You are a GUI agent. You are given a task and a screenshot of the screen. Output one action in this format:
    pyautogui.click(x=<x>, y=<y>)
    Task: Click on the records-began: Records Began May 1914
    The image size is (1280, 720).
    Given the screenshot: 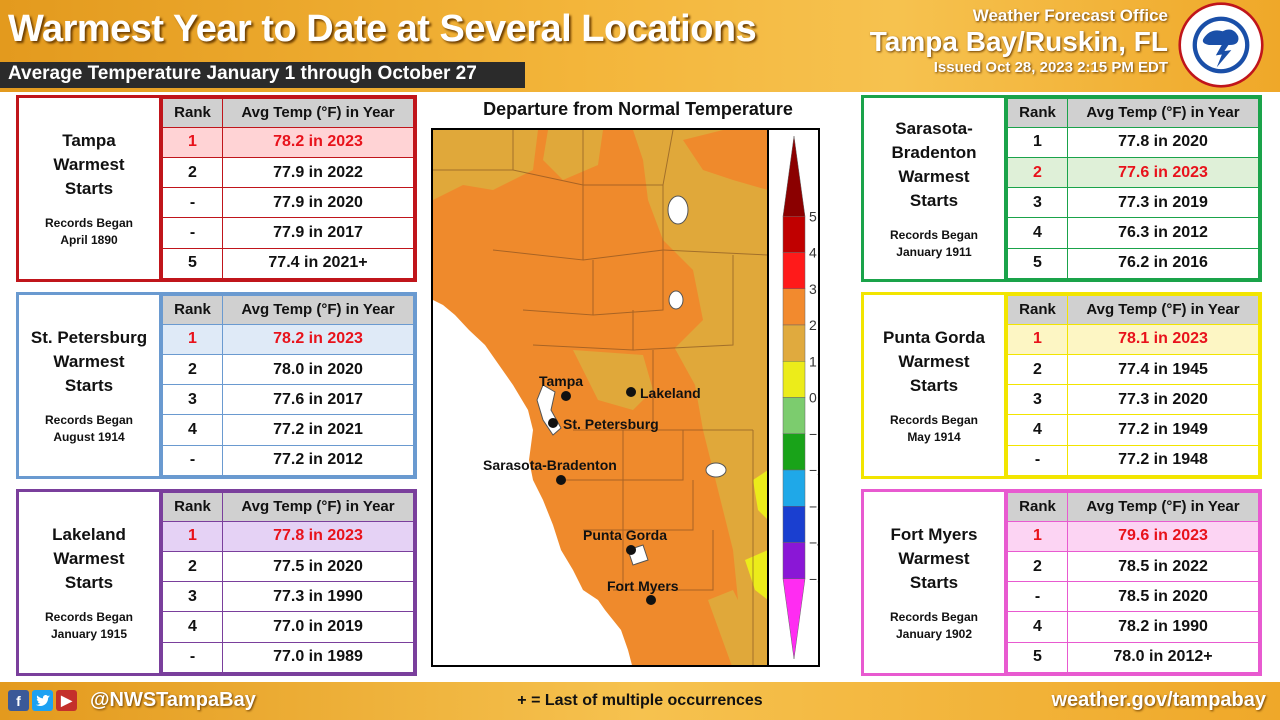 What is the action you would take?
    pyautogui.click(x=934, y=429)
    